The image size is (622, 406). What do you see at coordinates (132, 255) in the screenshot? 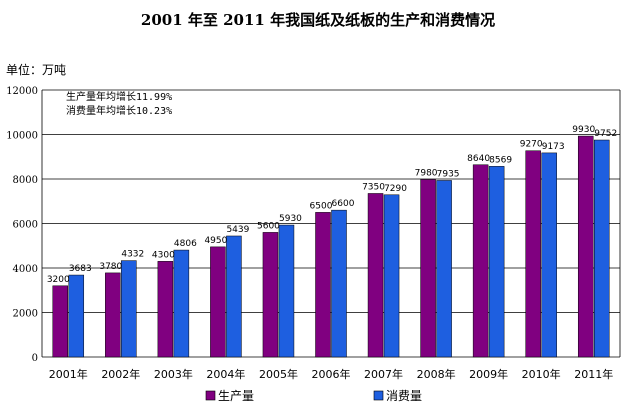
I see `data-label-consumption: 4332` at bounding box center [132, 255].